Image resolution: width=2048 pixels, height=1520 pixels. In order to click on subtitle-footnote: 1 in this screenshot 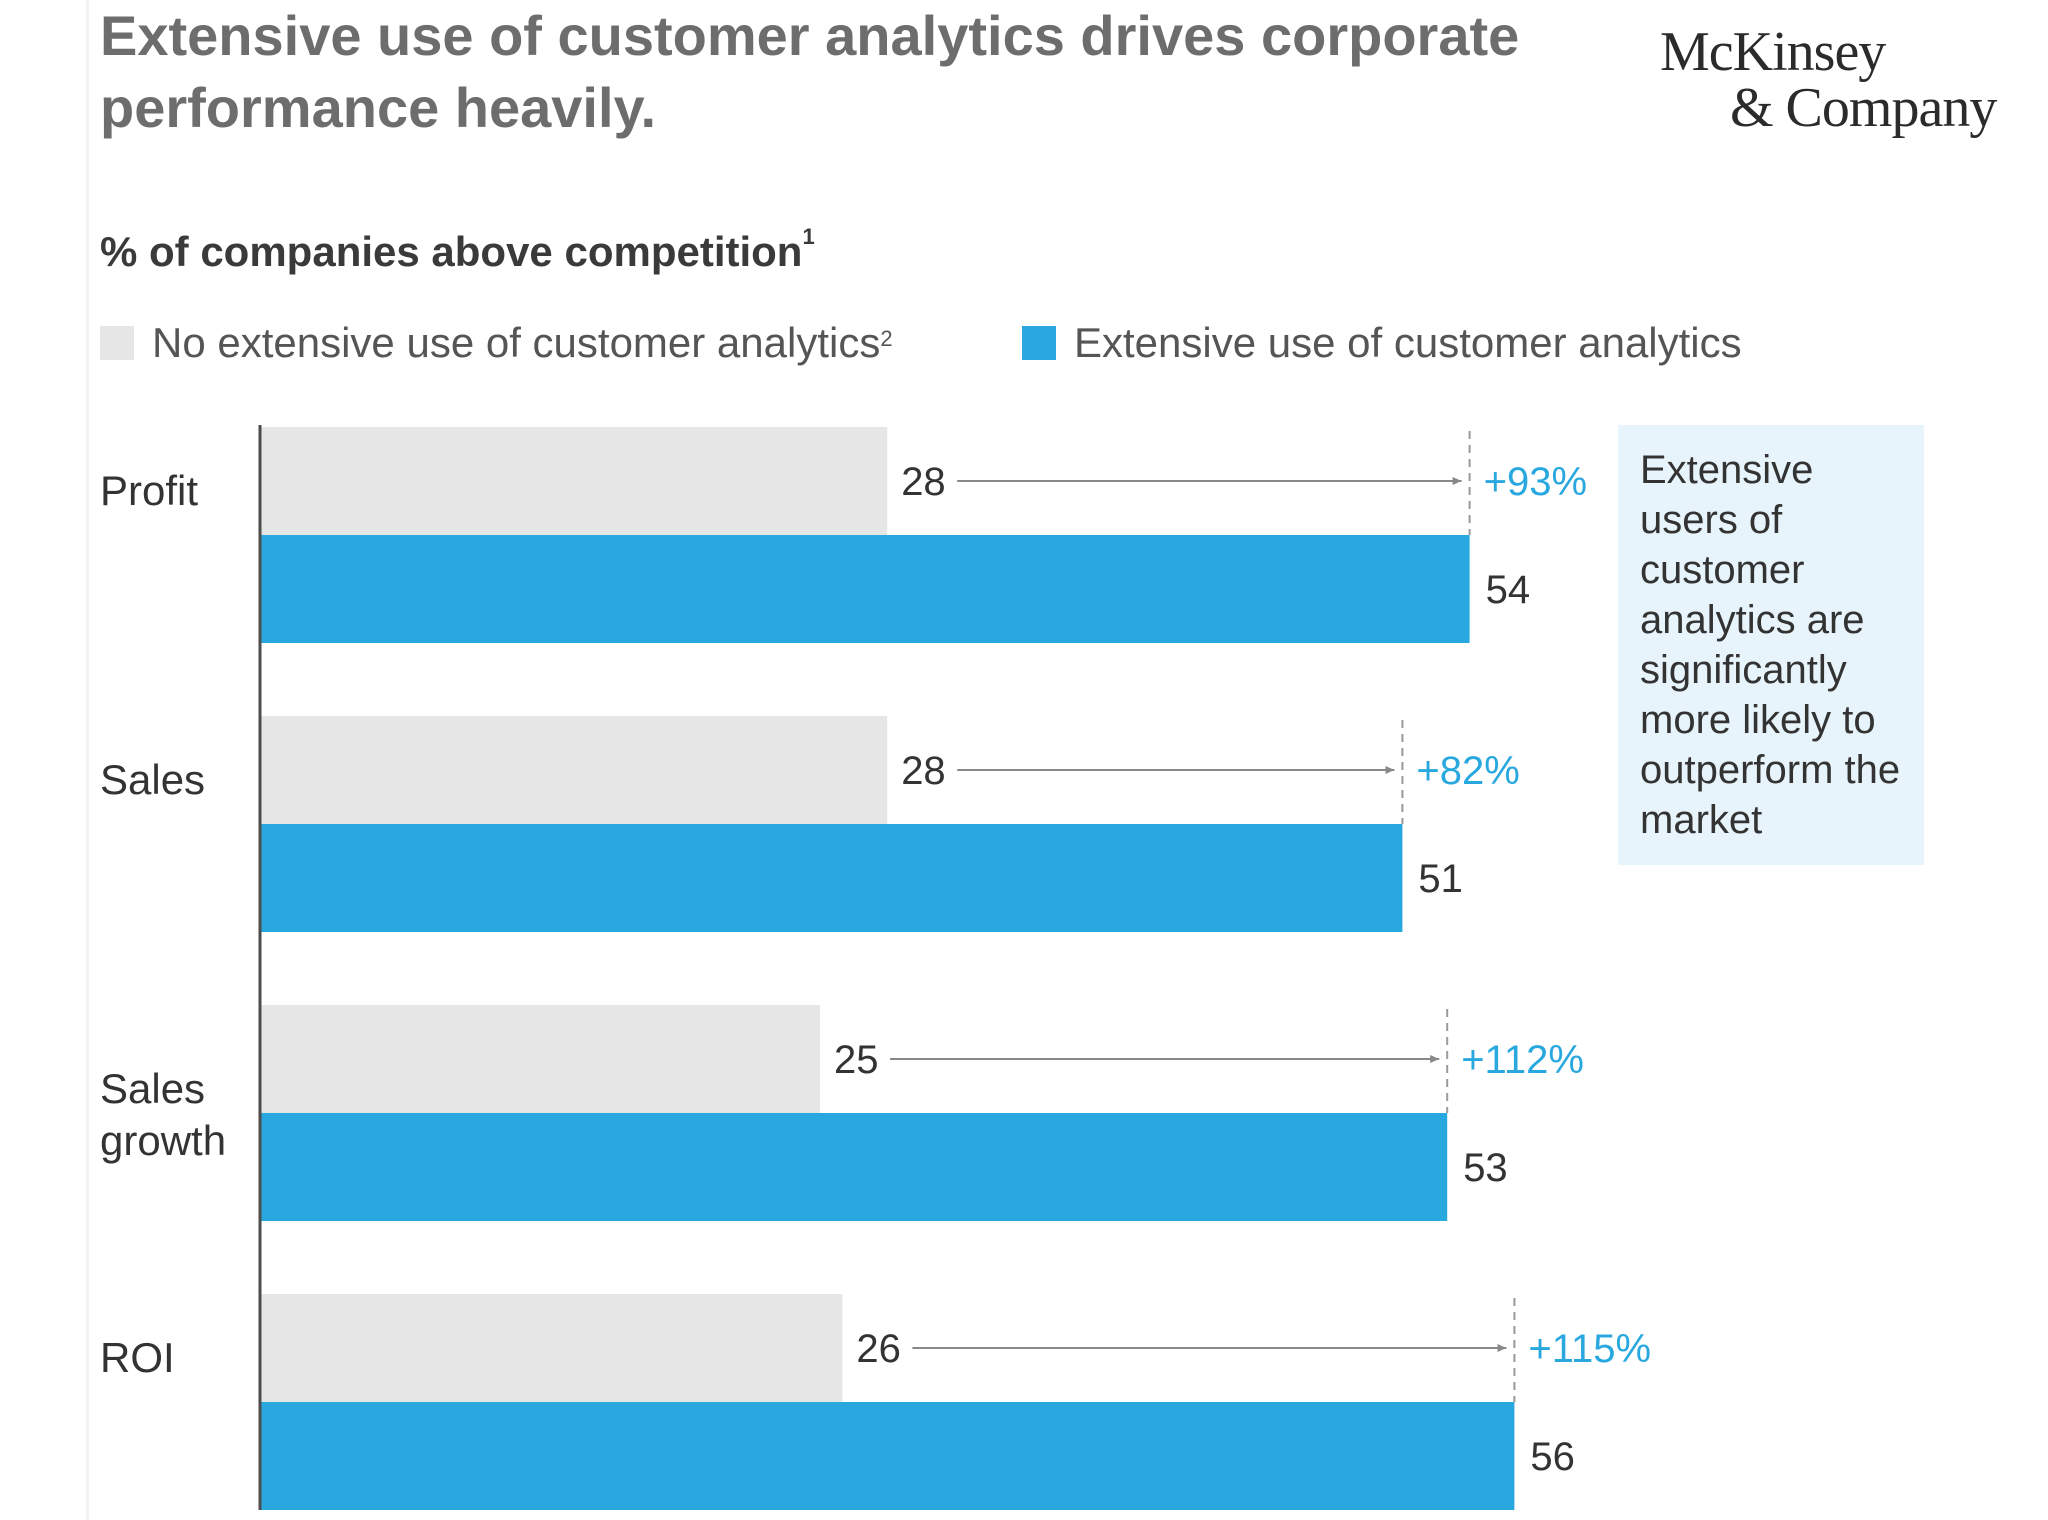, I will do `click(808, 236)`.